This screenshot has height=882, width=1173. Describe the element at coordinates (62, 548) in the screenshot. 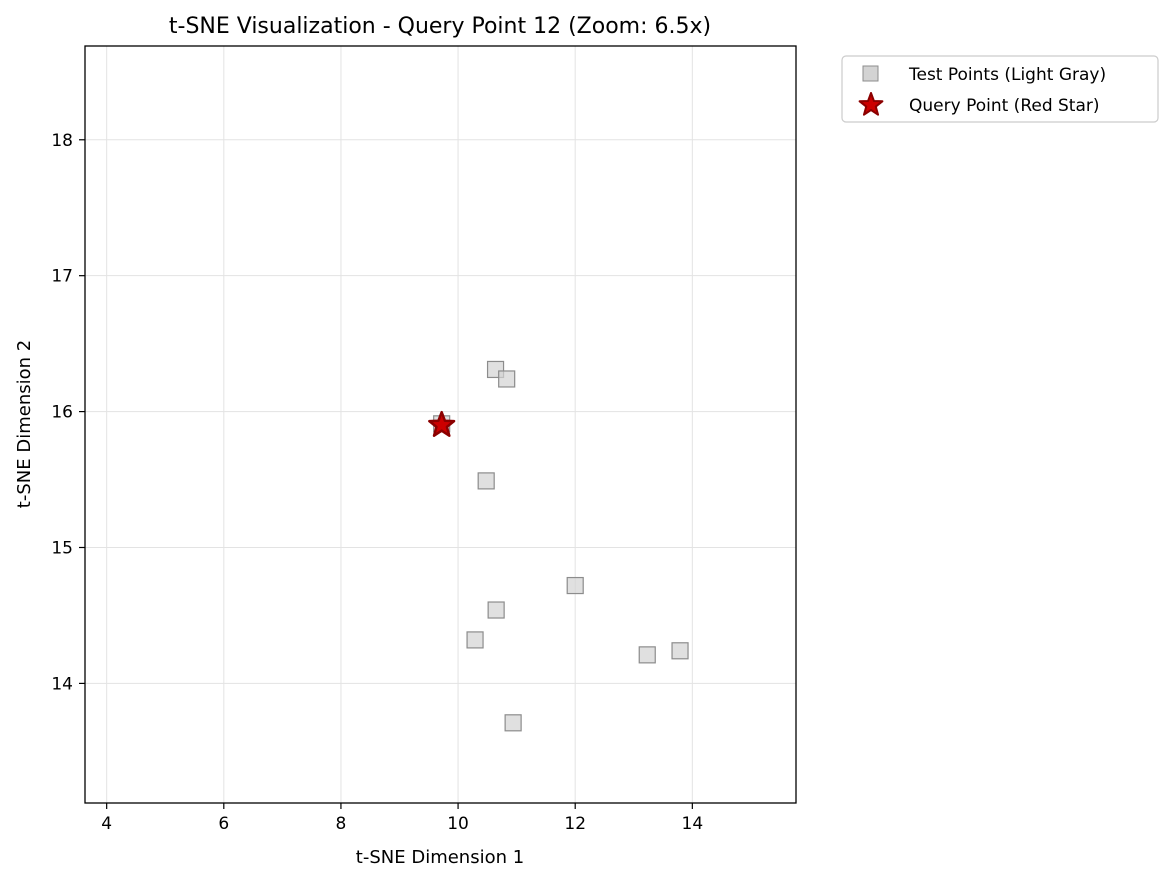

I see `y-tick-label: 15` at that location.